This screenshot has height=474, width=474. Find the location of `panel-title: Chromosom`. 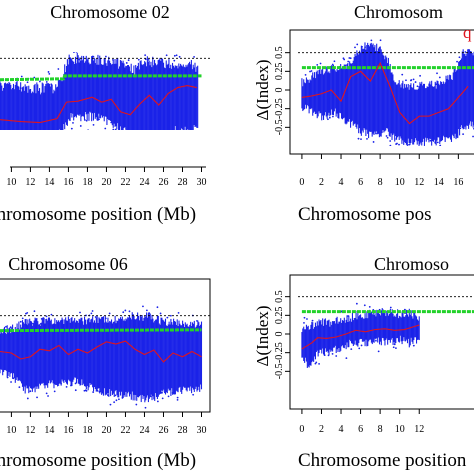

panel-title: Chromosom is located at coordinates (398, 12).